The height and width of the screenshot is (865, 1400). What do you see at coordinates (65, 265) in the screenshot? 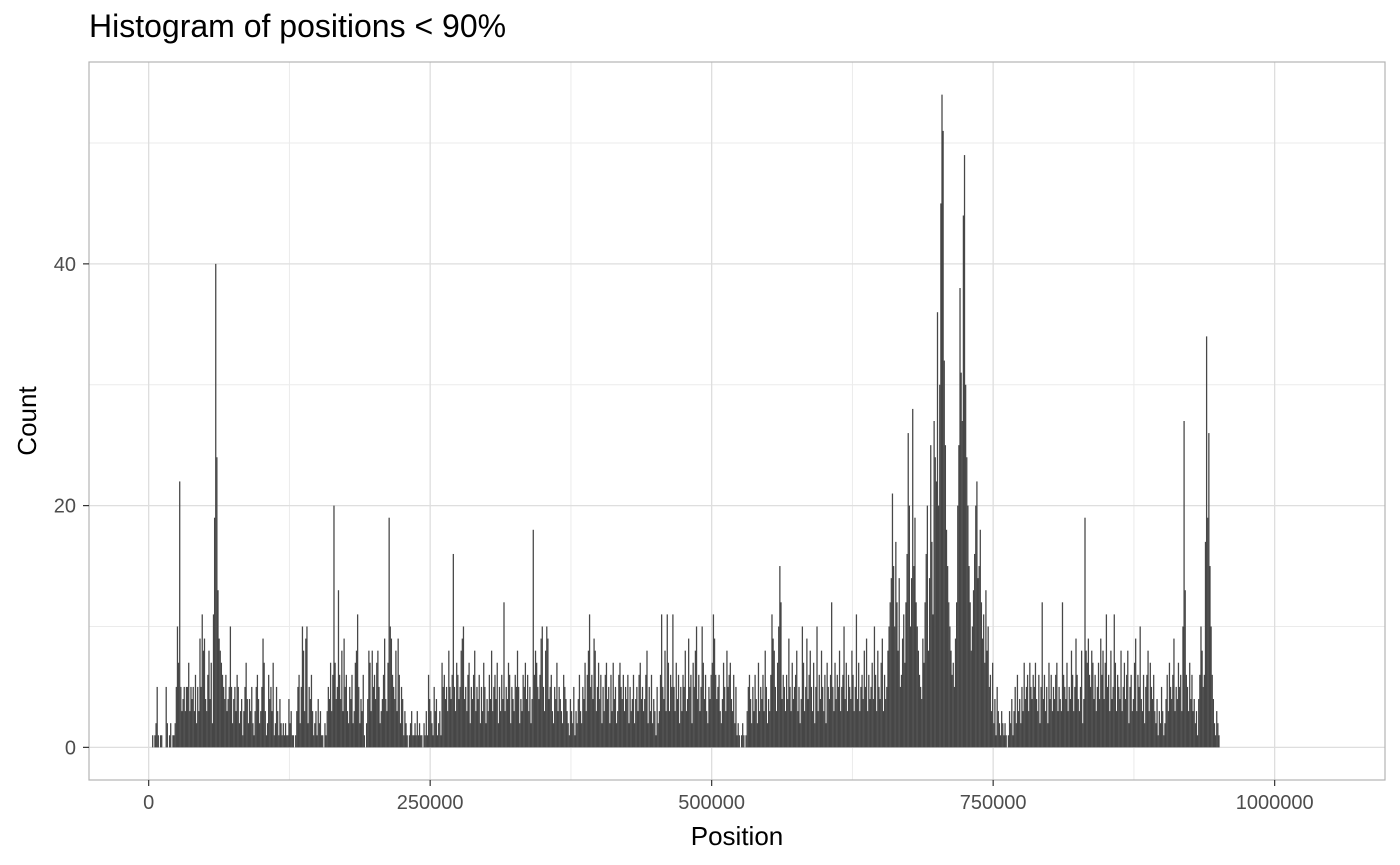
I see `y-tick-label: 40` at bounding box center [65, 265].